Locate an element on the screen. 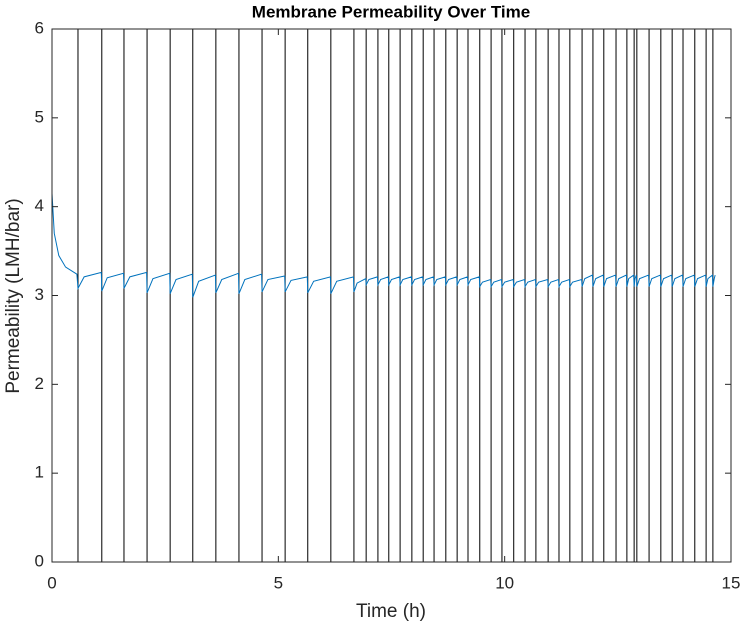  y-axis-label: Permeability (LMH/bar) is located at coordinates (13, 295).